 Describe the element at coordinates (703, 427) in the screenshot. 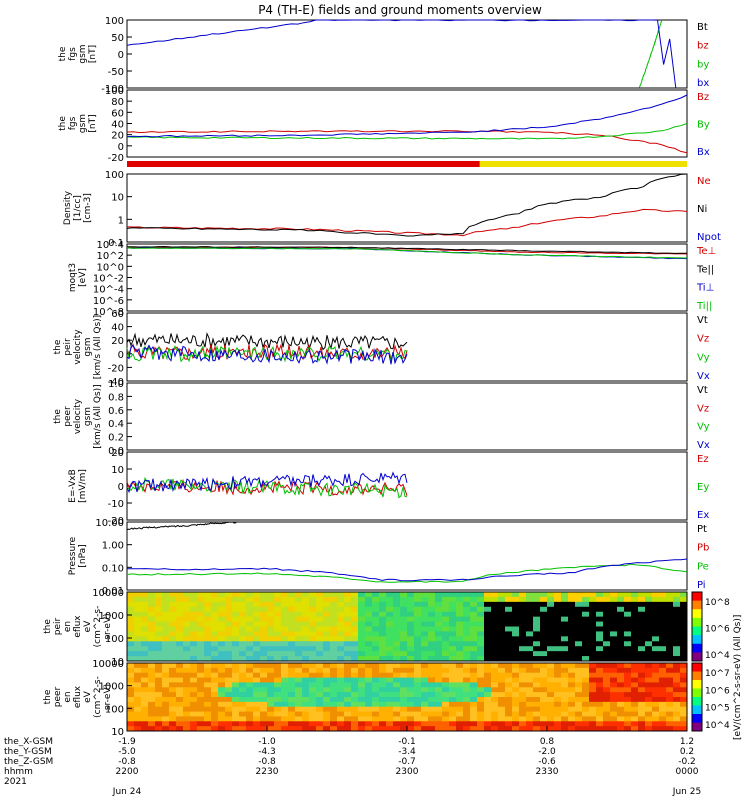

I see `legend-Vy: Vy` at that location.